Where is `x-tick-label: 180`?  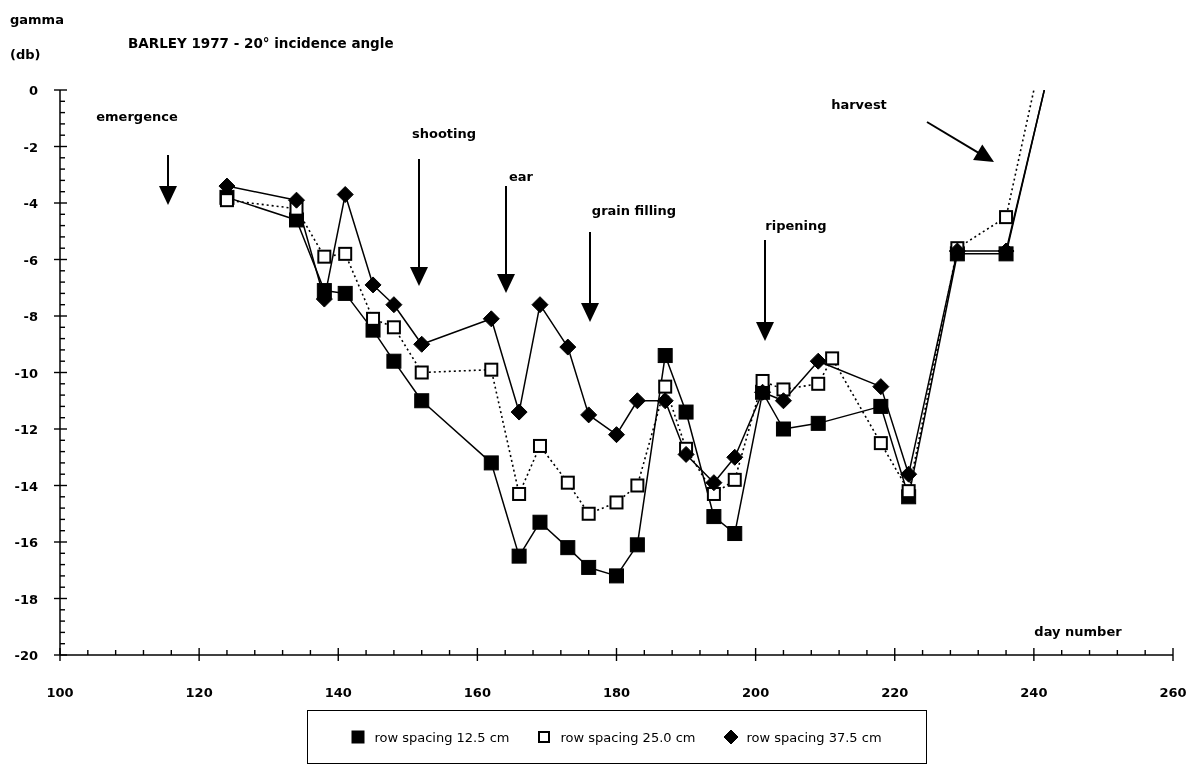 x-tick-label: 180 is located at coordinates (616, 692).